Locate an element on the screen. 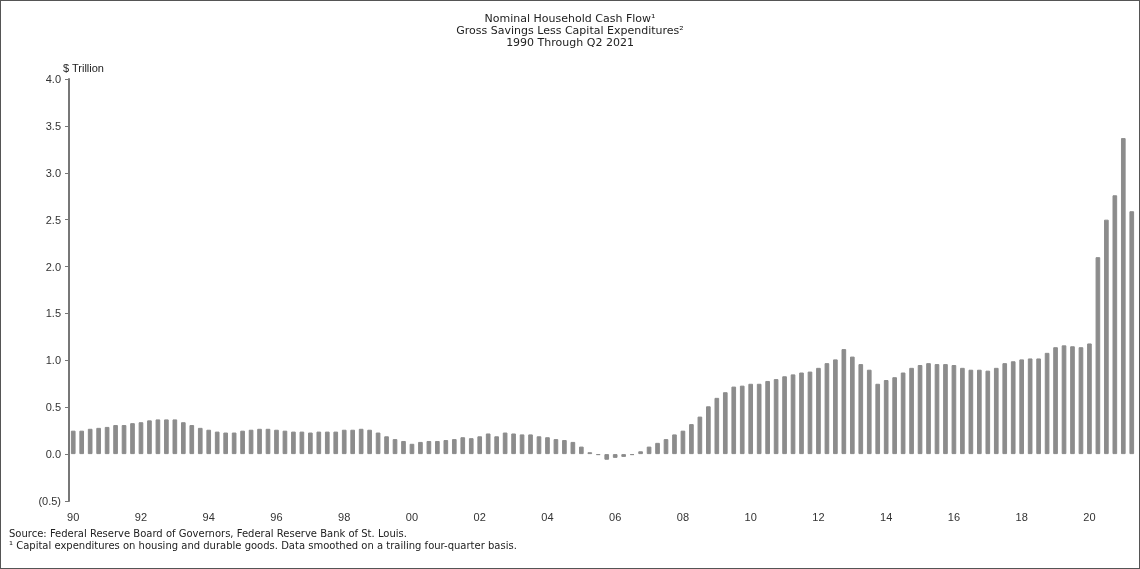  chart-title: Nominal Household Cash Flow¹ is located at coordinates (570, 18).